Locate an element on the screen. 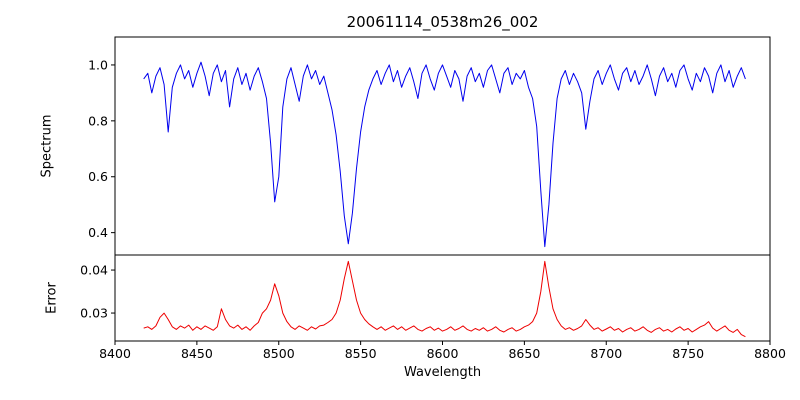  error-line is located at coordinates (444, 299).